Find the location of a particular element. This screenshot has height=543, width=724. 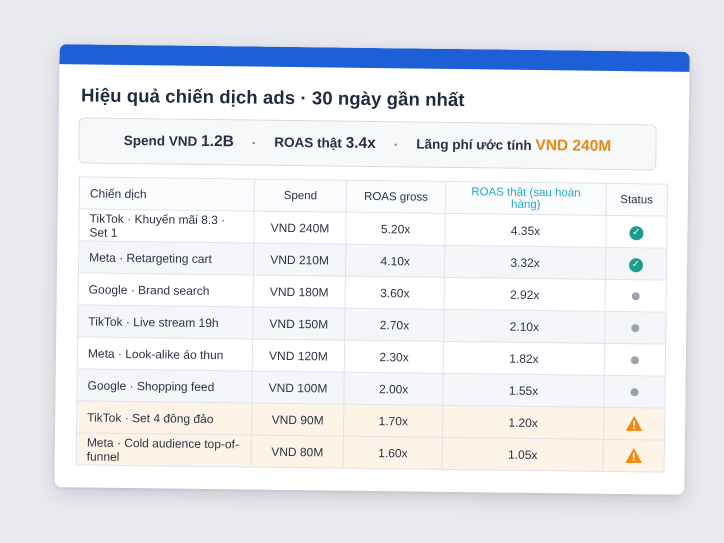

campaign-cell: Google · Brand search is located at coordinates (166, 290).